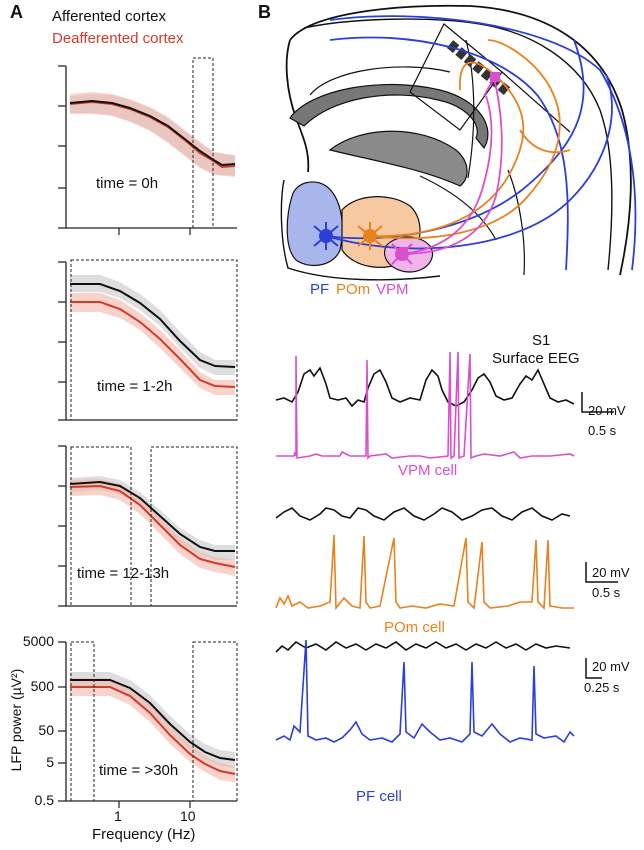  What do you see at coordinates (16, 720) in the screenshot?
I see `y-axis-label: LFP power (µV²)` at bounding box center [16, 720].